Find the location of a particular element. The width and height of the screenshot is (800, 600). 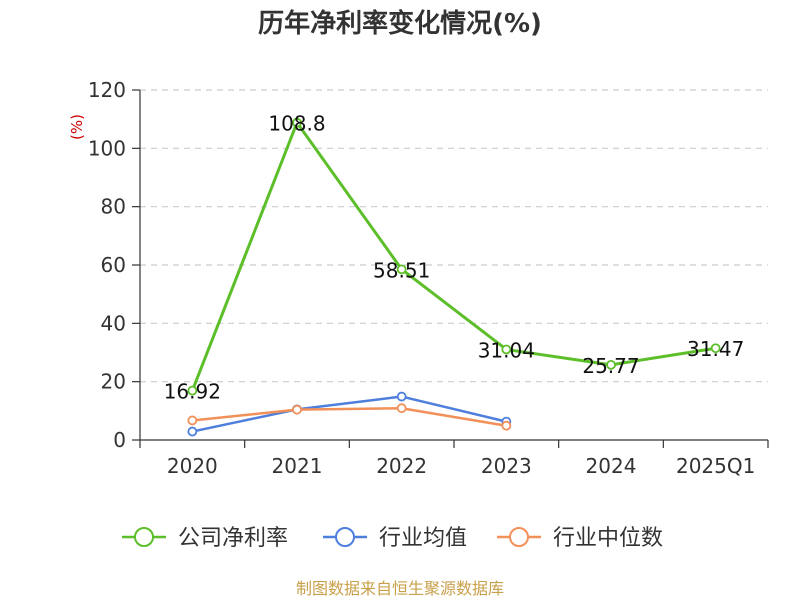

data-label: 108.8 is located at coordinates (296, 124).